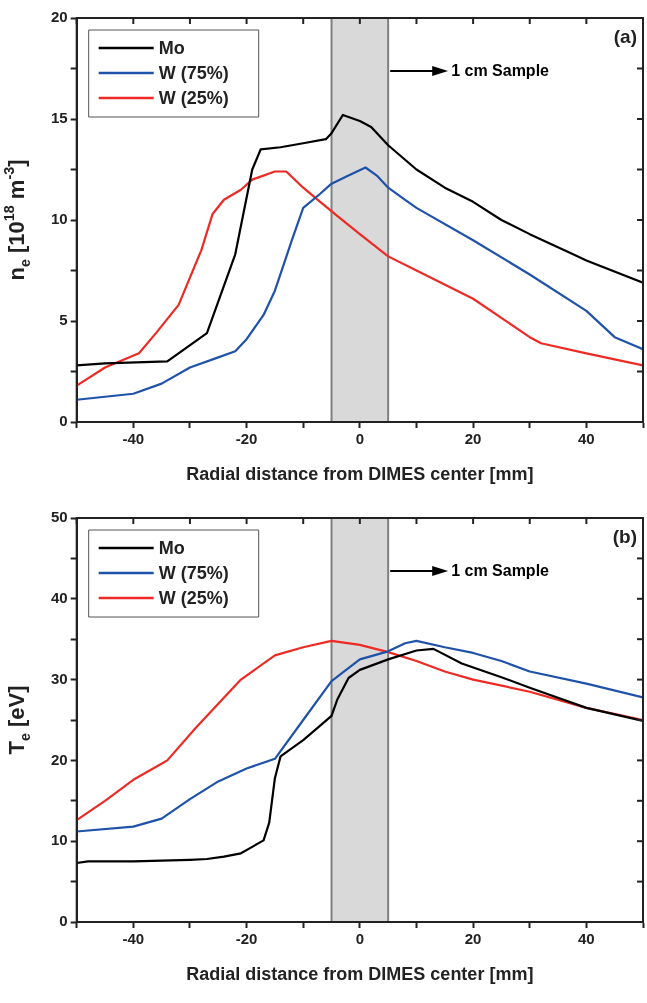  Describe the element at coordinates (63, 320) in the screenshot. I see `y-tick-label: 5` at that location.